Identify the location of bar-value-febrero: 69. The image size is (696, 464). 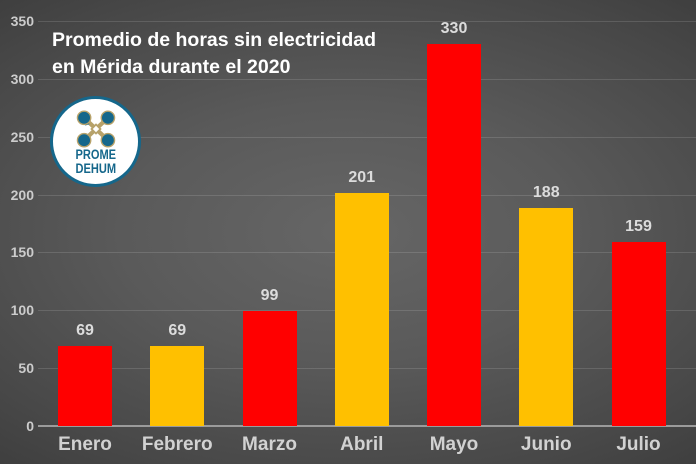
(177, 331).